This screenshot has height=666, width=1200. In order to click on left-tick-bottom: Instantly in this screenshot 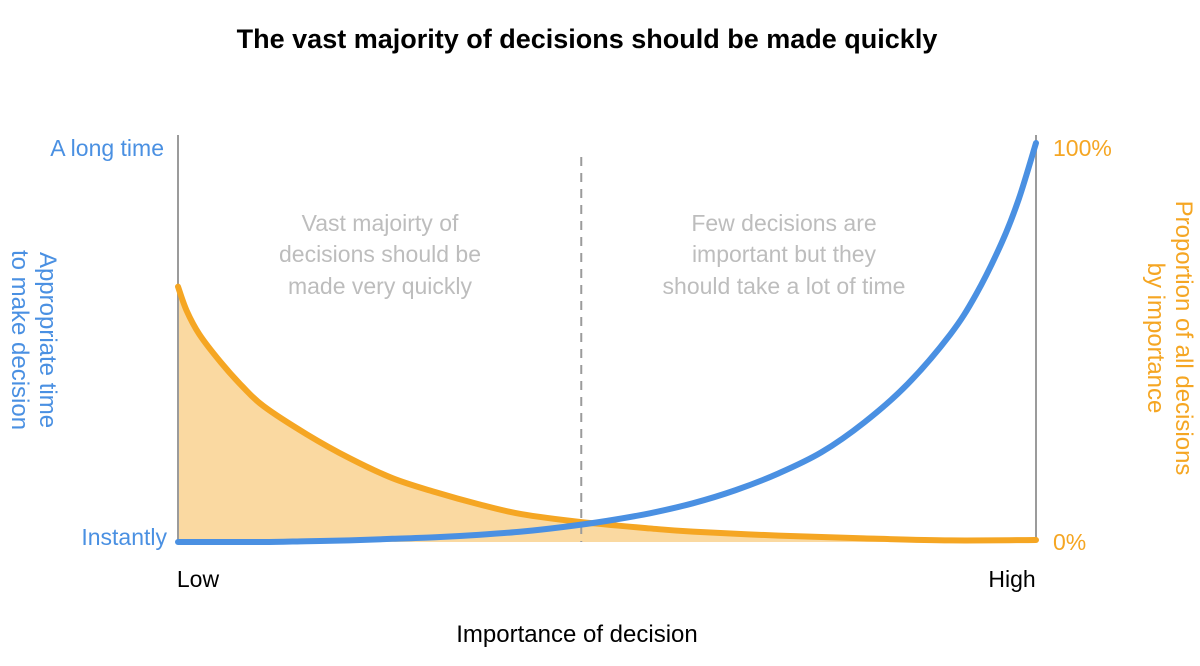, I will do `click(124, 537)`.